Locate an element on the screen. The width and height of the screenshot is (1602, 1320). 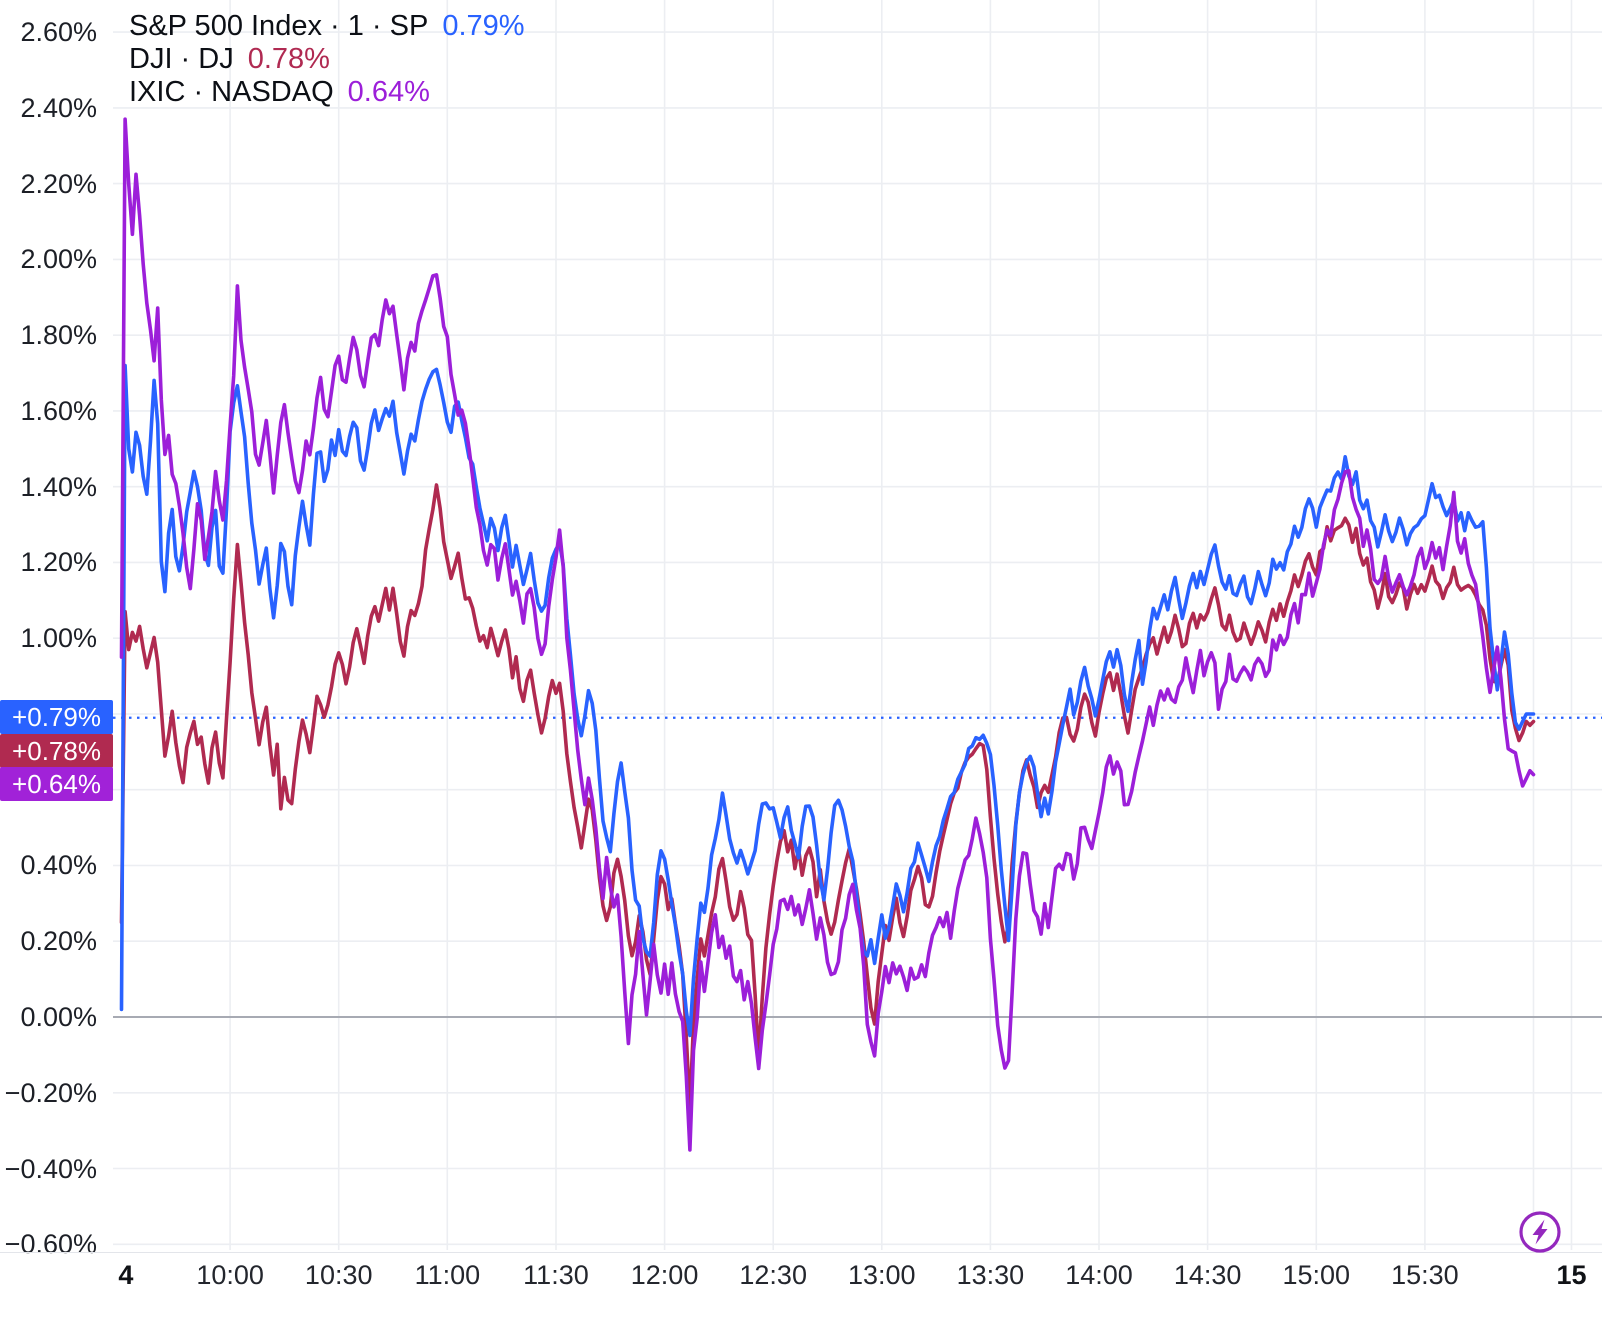
y-tick-label: 2.40% is located at coordinates (58, 107).